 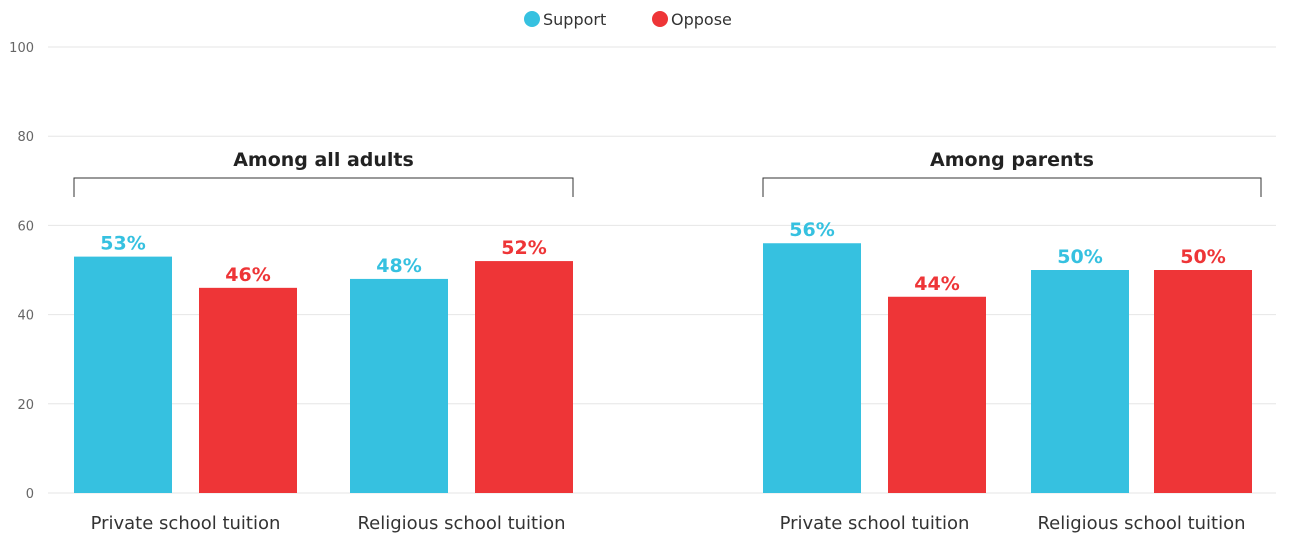 I want to click on data-label-support: 50%, so click(x=1079, y=257).